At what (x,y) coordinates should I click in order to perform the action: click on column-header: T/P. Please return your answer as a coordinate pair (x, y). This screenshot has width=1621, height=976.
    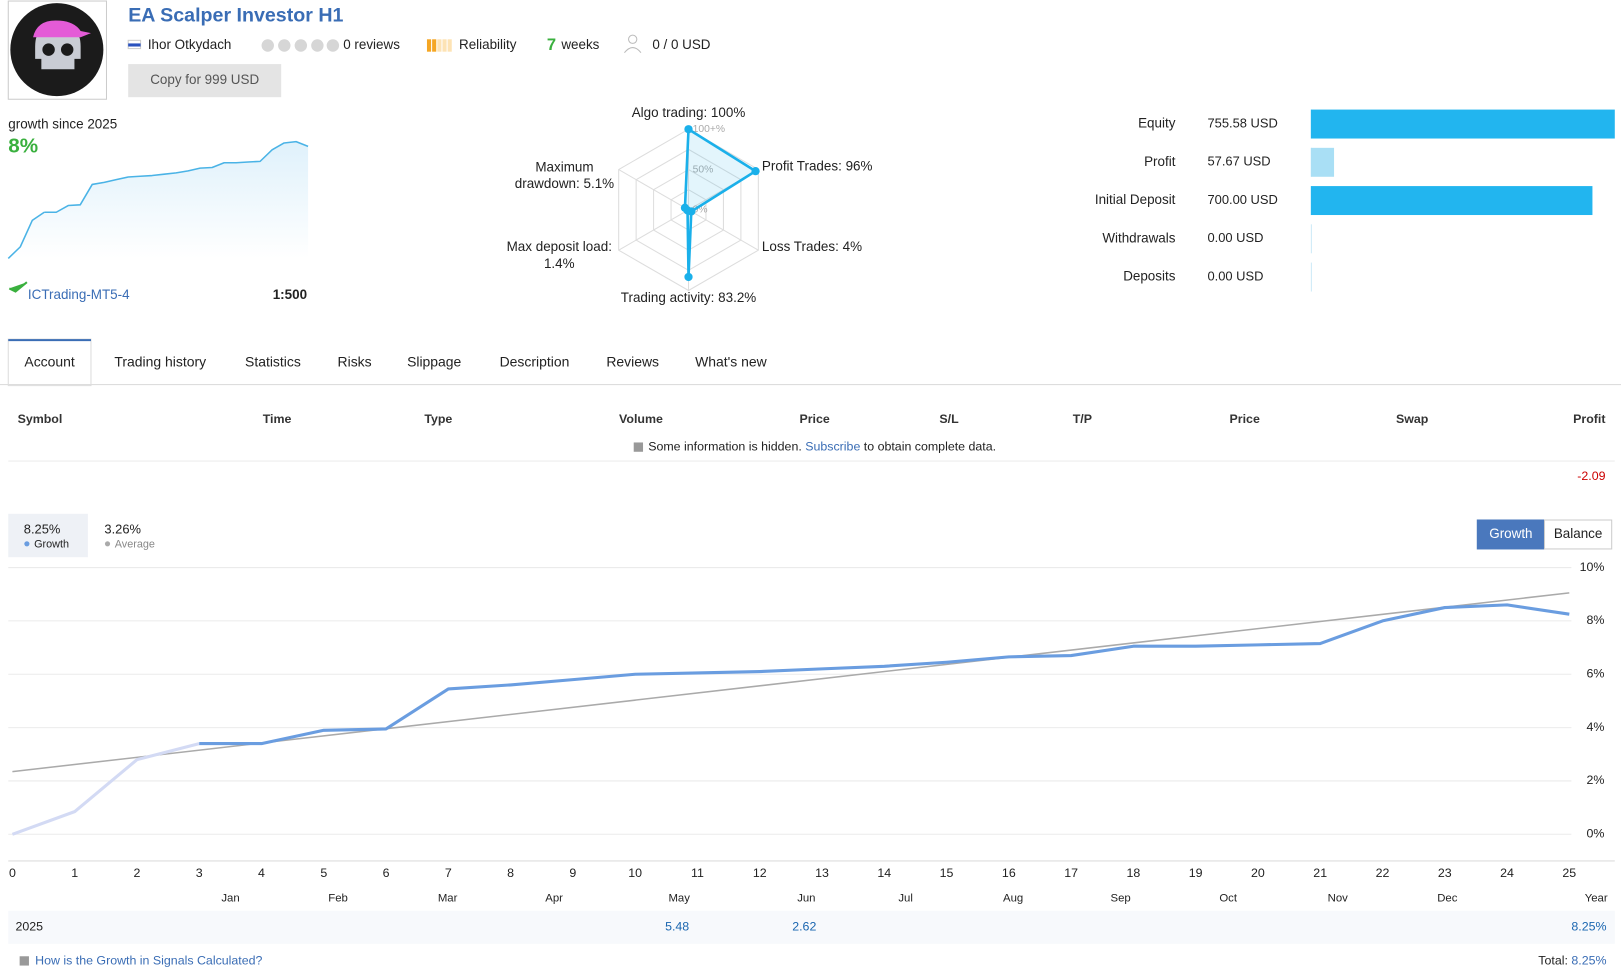
    Looking at the image, I should click on (1082, 419).